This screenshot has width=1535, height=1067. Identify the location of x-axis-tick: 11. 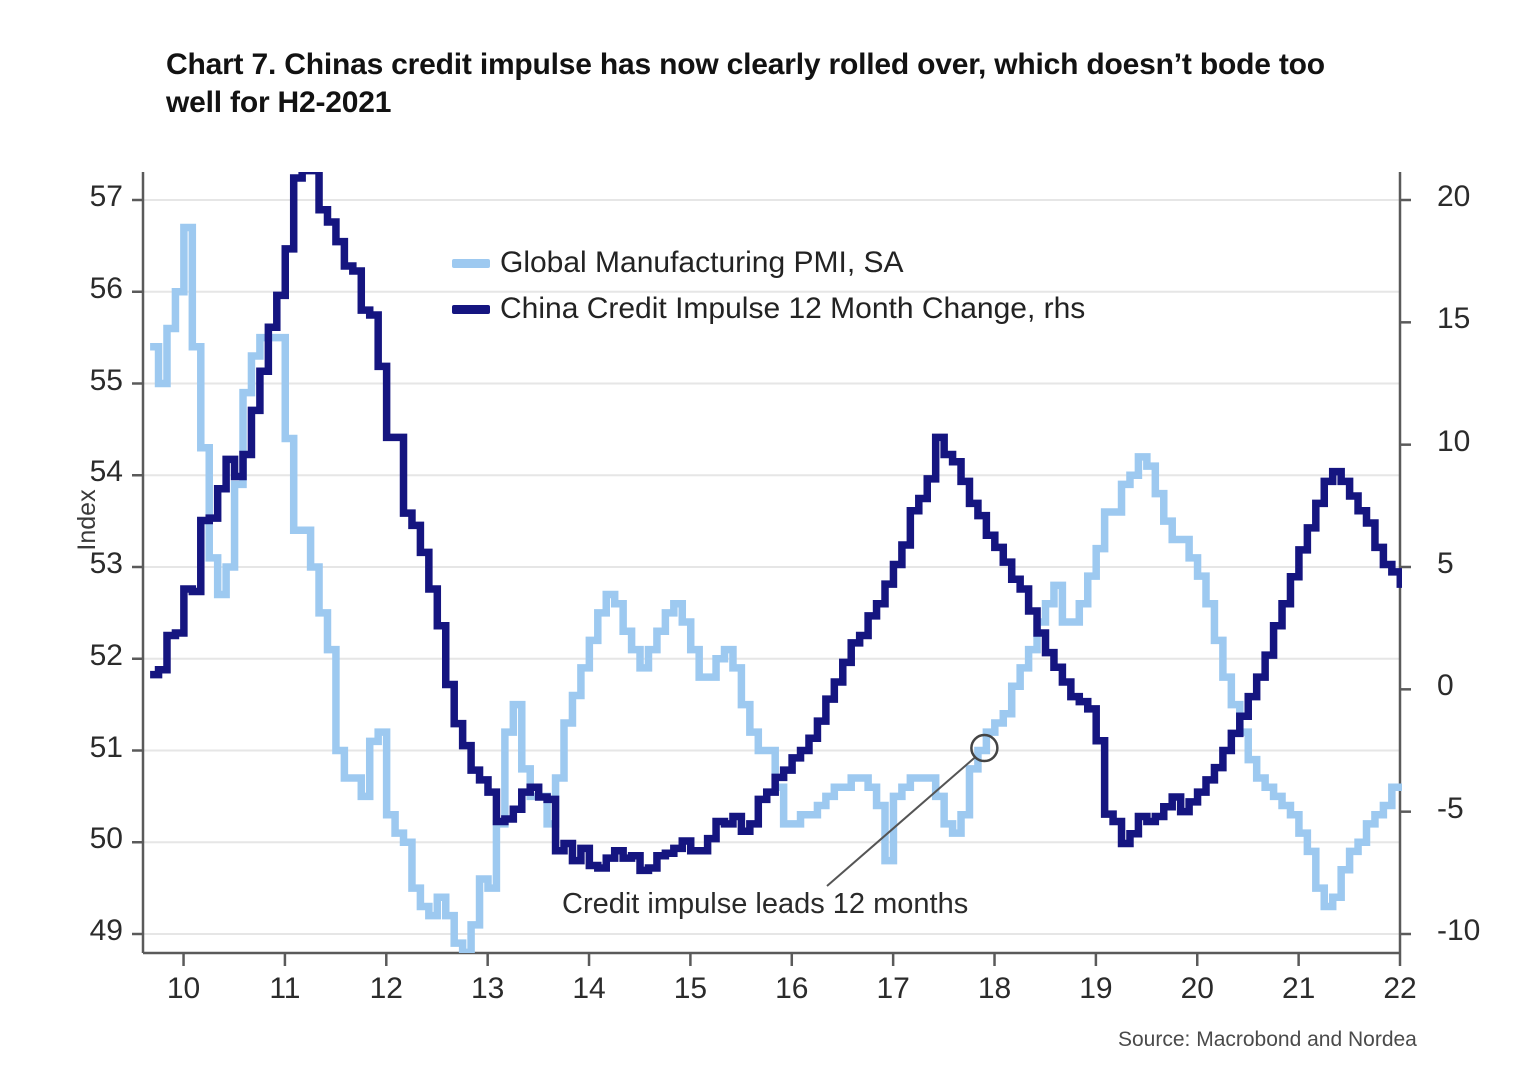
(285, 988).